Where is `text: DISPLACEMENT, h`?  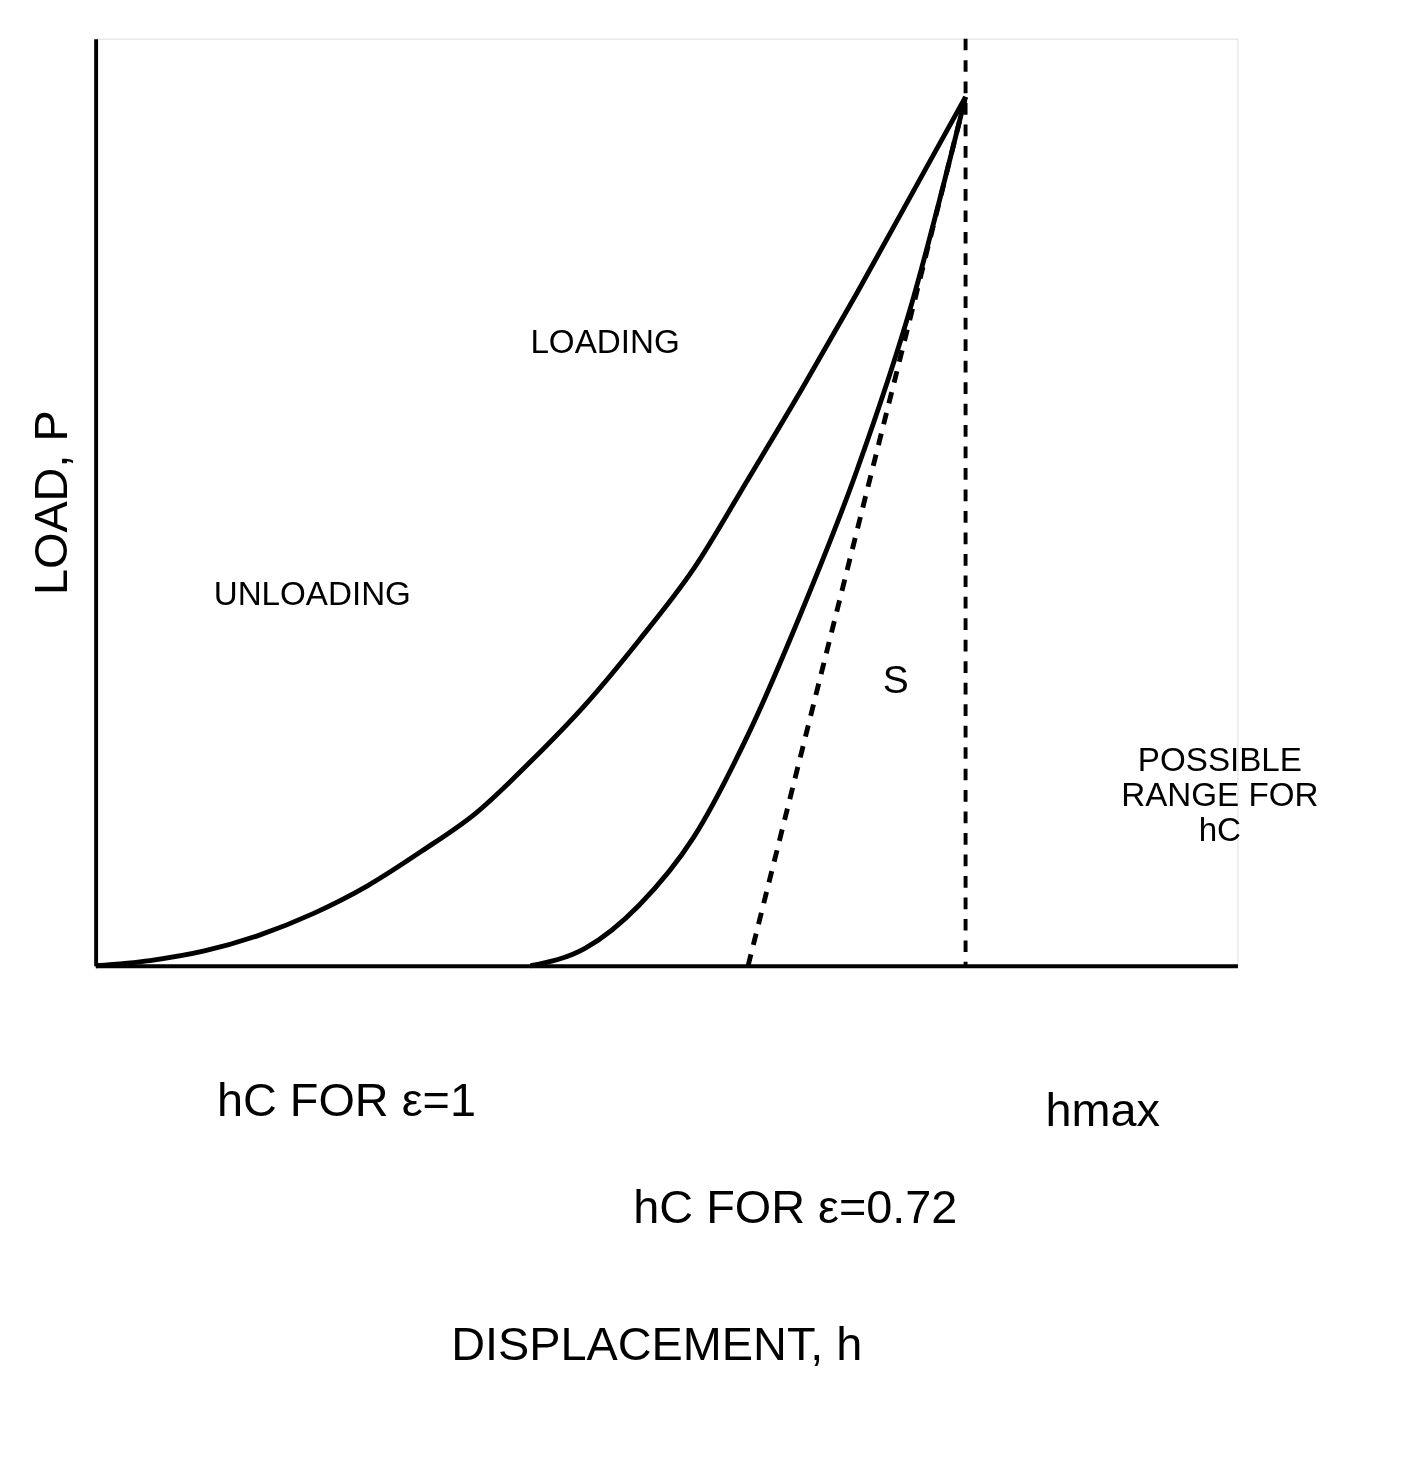 text: DISPLACEMENT, h is located at coordinates (657, 1344).